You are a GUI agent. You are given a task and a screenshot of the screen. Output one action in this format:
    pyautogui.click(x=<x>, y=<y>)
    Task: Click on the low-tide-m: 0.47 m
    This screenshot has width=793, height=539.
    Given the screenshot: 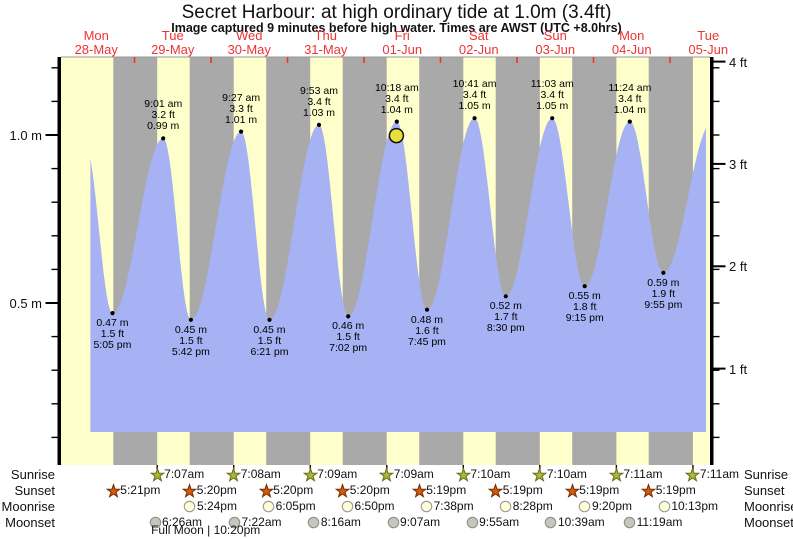 What is the action you would take?
    pyautogui.click(x=112, y=323)
    